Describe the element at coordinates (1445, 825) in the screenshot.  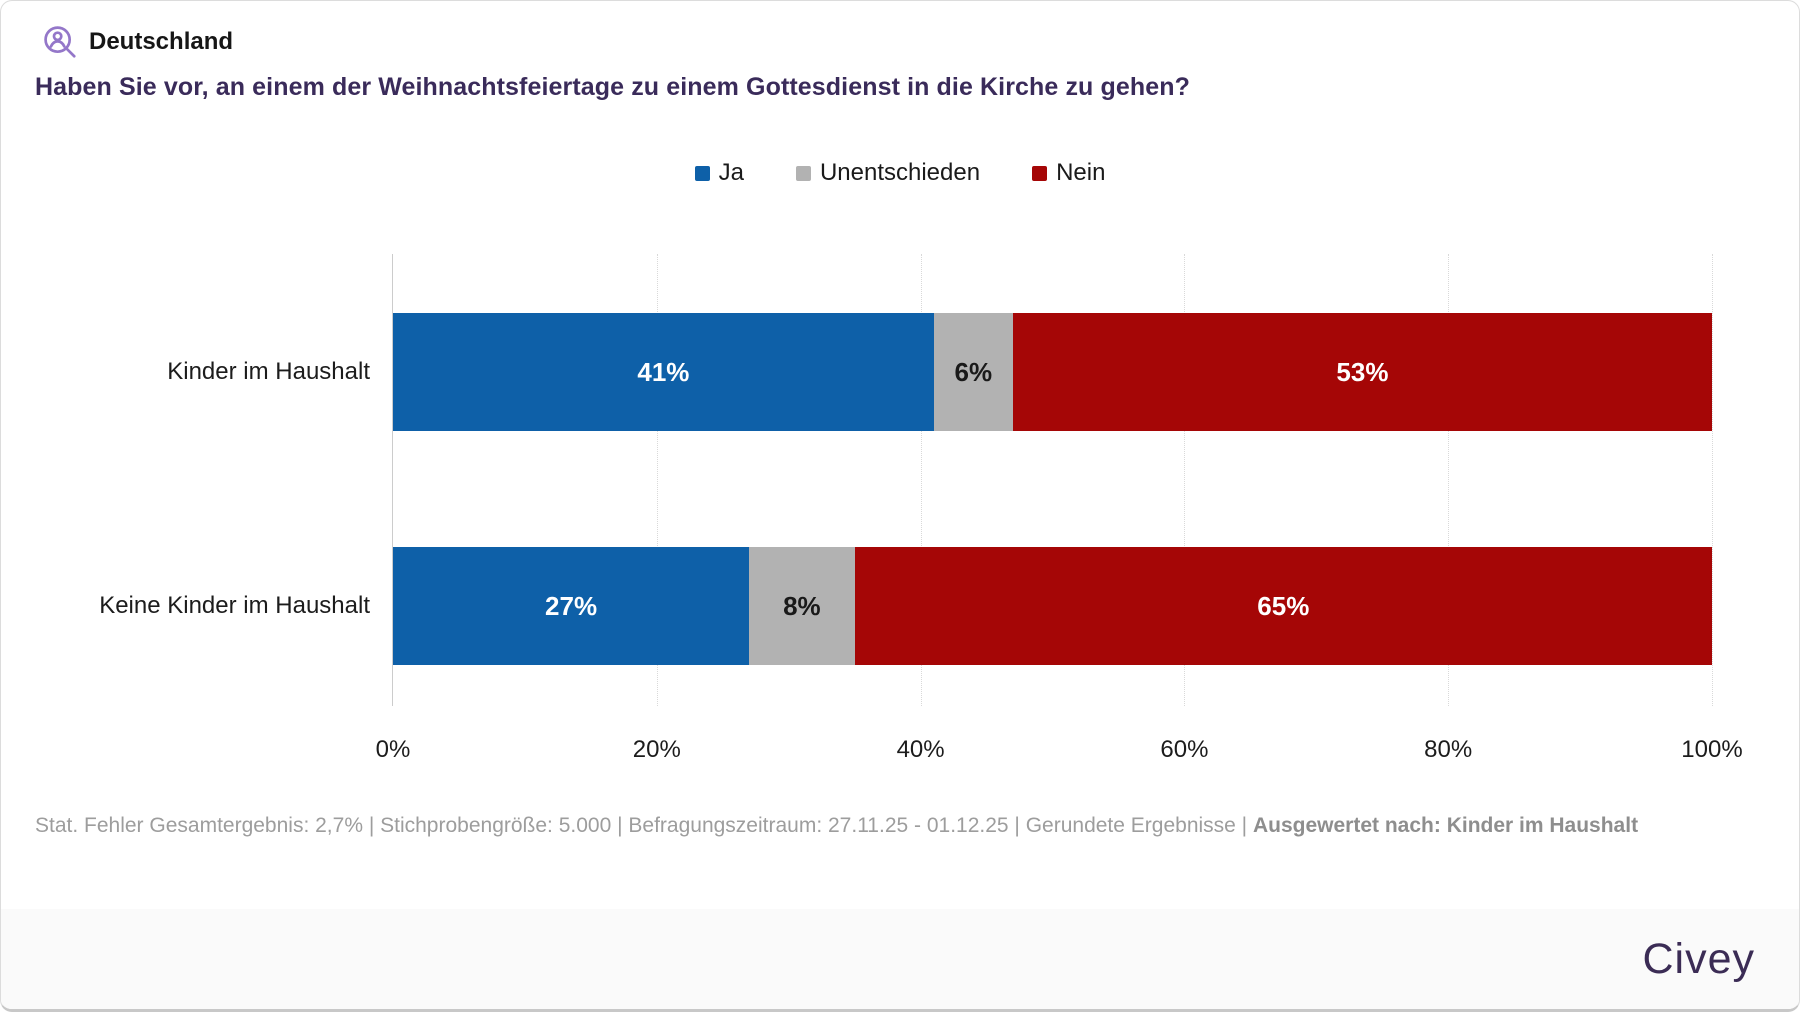
I see `disclaimer-bold: Ausgewertet nach: Kinder im Haushalt` at that location.